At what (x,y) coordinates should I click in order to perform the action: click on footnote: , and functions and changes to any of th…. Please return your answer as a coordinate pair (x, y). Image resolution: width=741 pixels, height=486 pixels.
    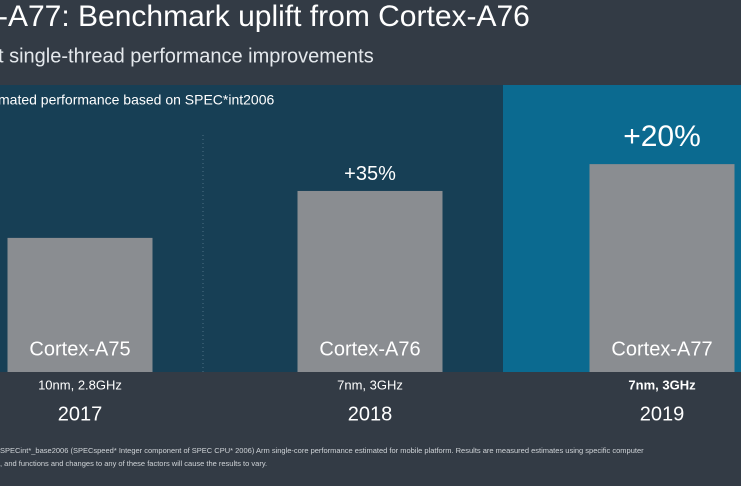
    Looking at the image, I should click on (133, 463).